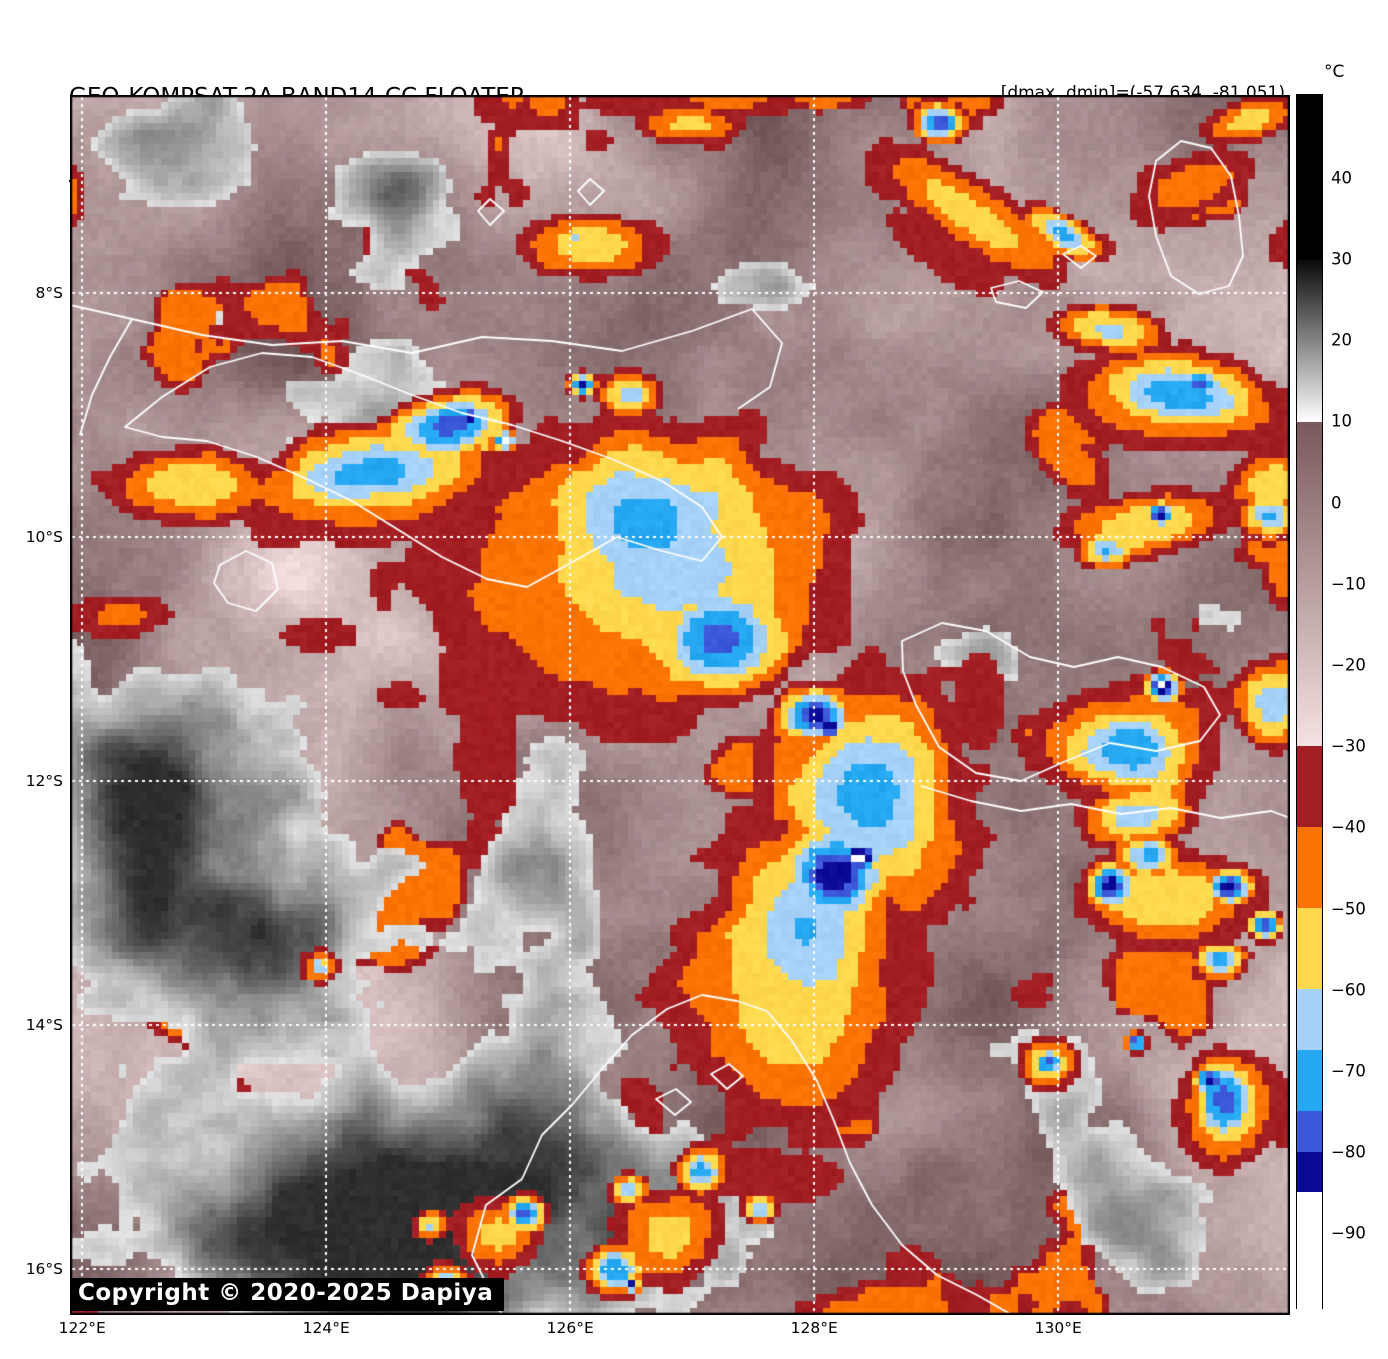 This screenshot has width=1388, height=1359. I want to click on x-tick-label-126: 126°E, so click(570, 1328).